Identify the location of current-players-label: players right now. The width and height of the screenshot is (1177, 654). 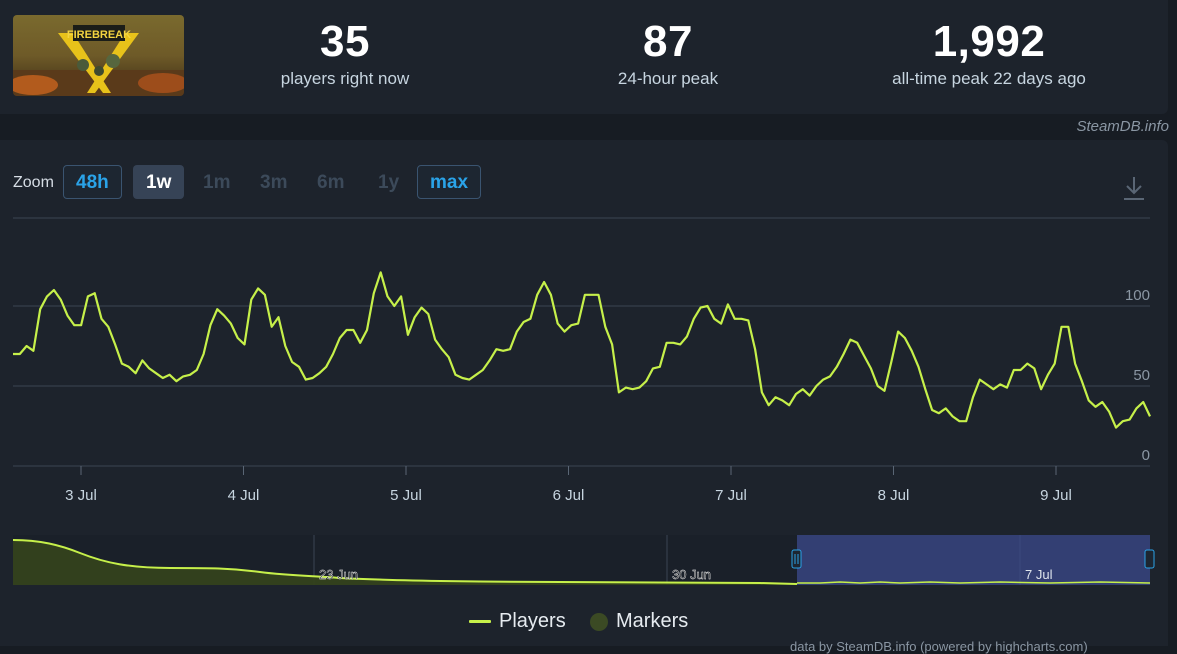
(345, 78).